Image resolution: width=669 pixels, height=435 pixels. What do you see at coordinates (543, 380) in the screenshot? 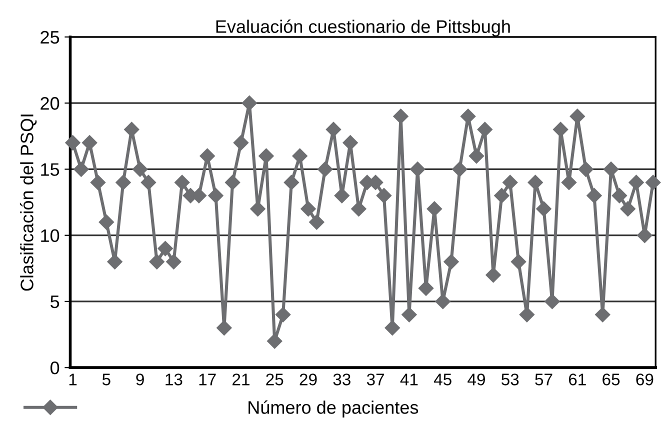
I see `x-tick-label: 57` at bounding box center [543, 380].